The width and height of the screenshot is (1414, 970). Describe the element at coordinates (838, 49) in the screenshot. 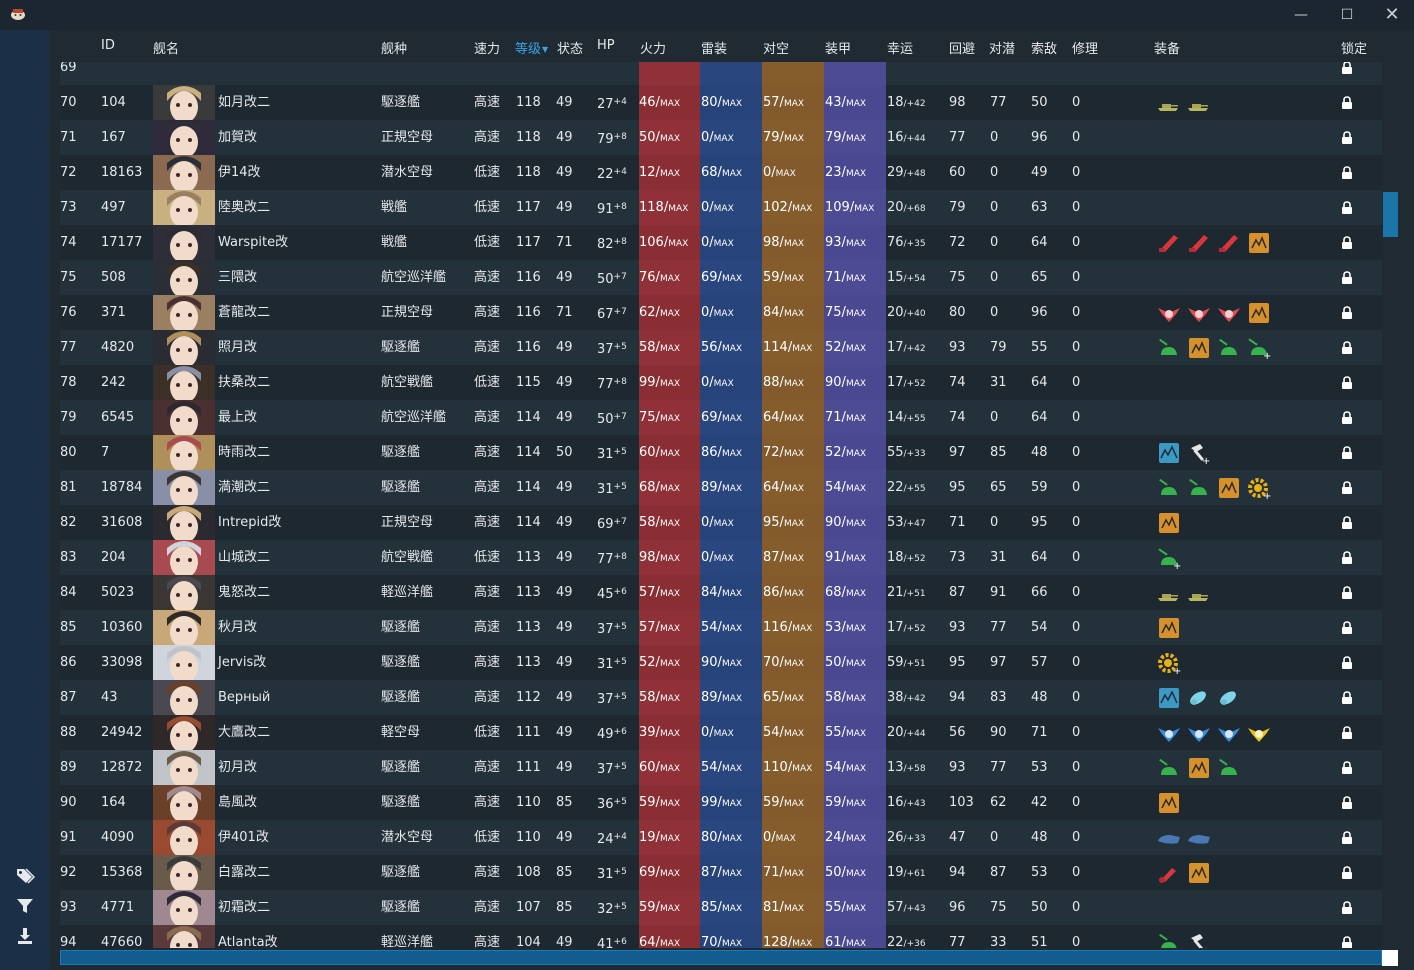

I see `header-armor: 装甲` at that location.